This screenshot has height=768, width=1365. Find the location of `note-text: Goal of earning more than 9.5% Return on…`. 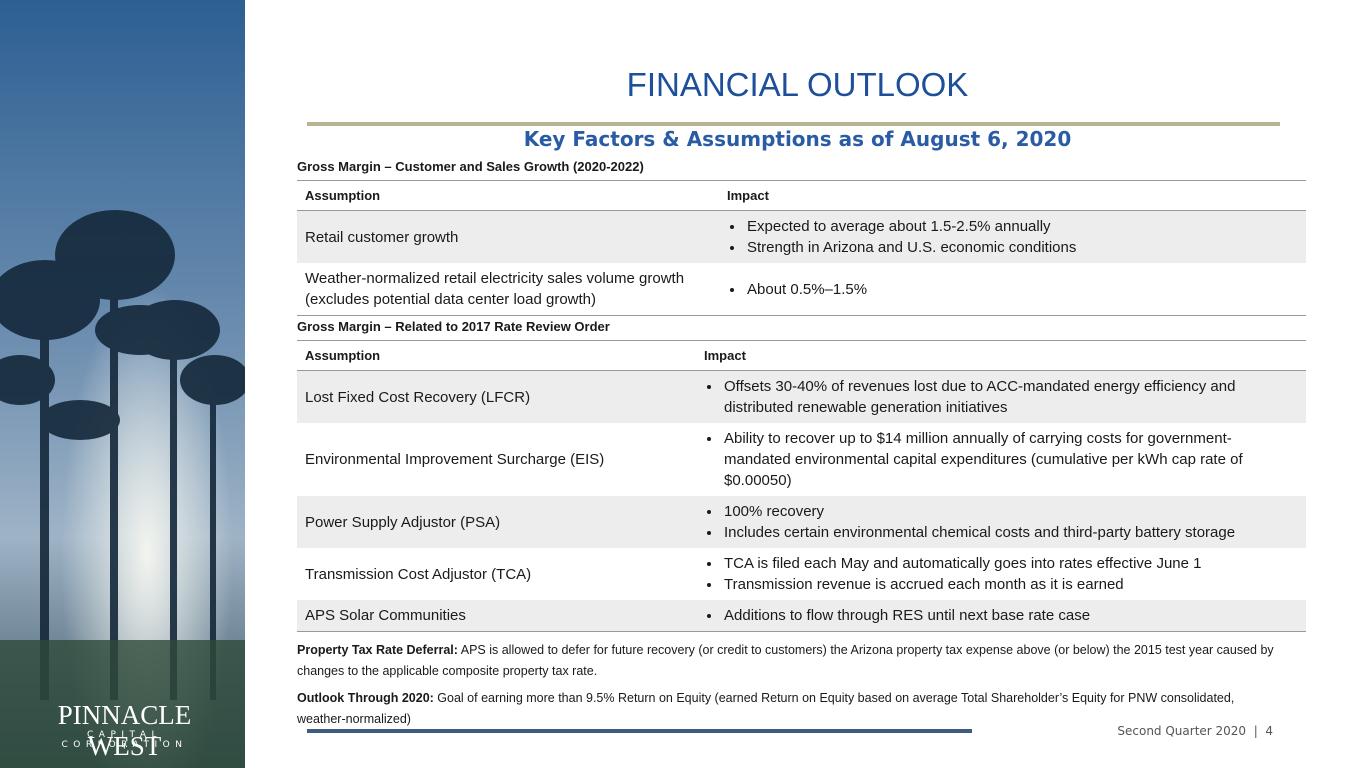

note-text: Goal of earning more than 9.5% Return on… is located at coordinates (766, 708).